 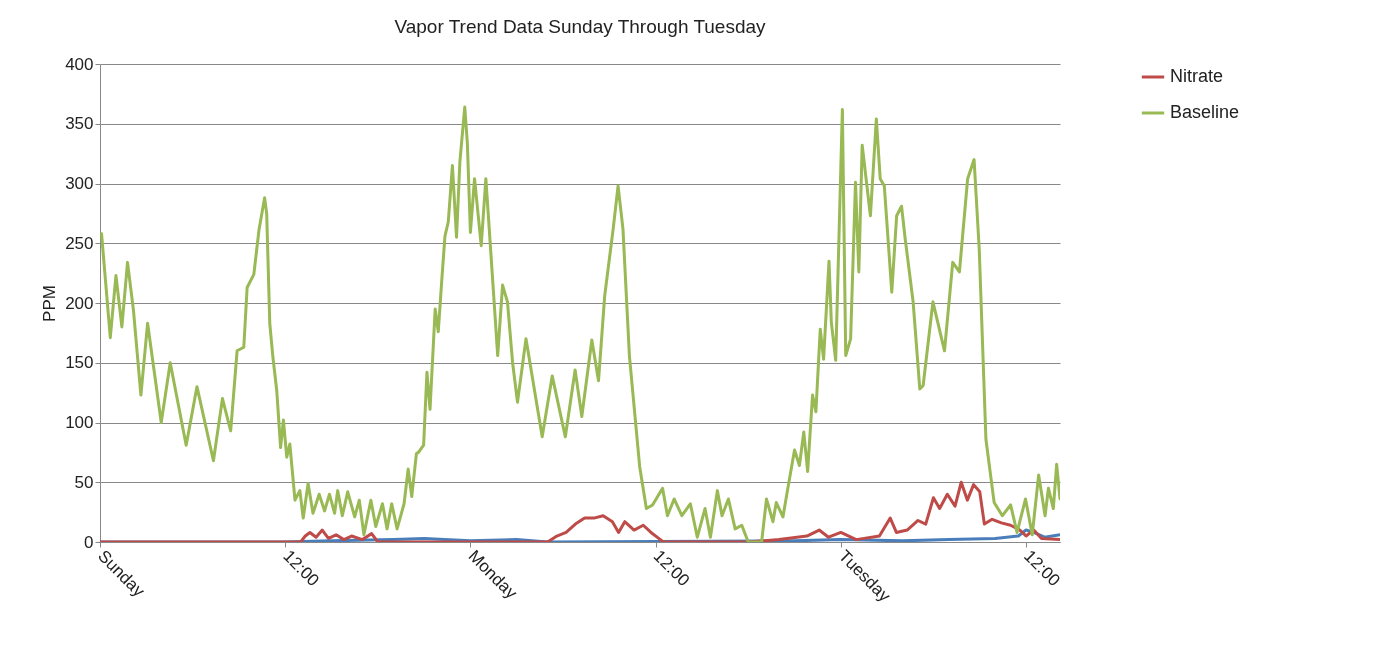 What do you see at coordinates (84, 482) in the screenshot?
I see `y-tick-label: 50` at bounding box center [84, 482].